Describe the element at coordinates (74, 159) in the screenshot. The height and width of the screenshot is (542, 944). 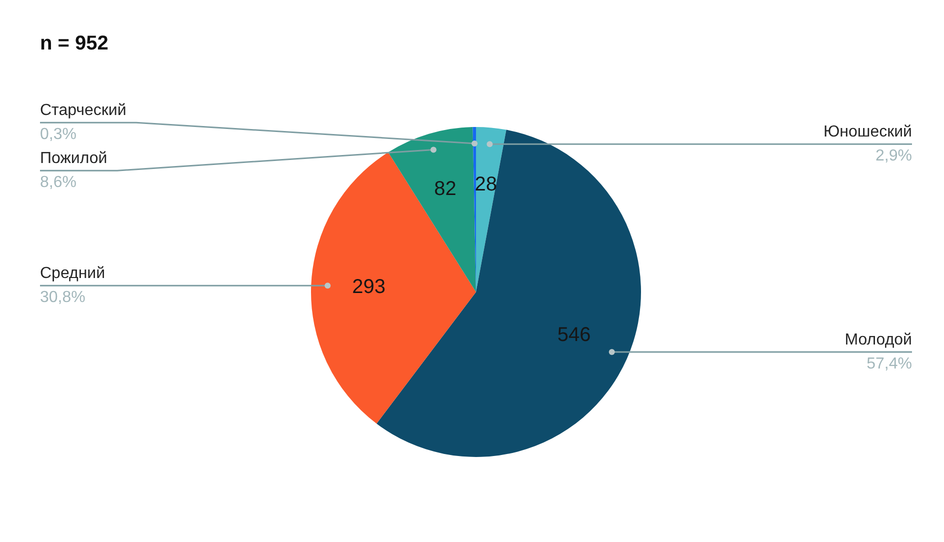
I see `slice-label: Пожилой` at that location.